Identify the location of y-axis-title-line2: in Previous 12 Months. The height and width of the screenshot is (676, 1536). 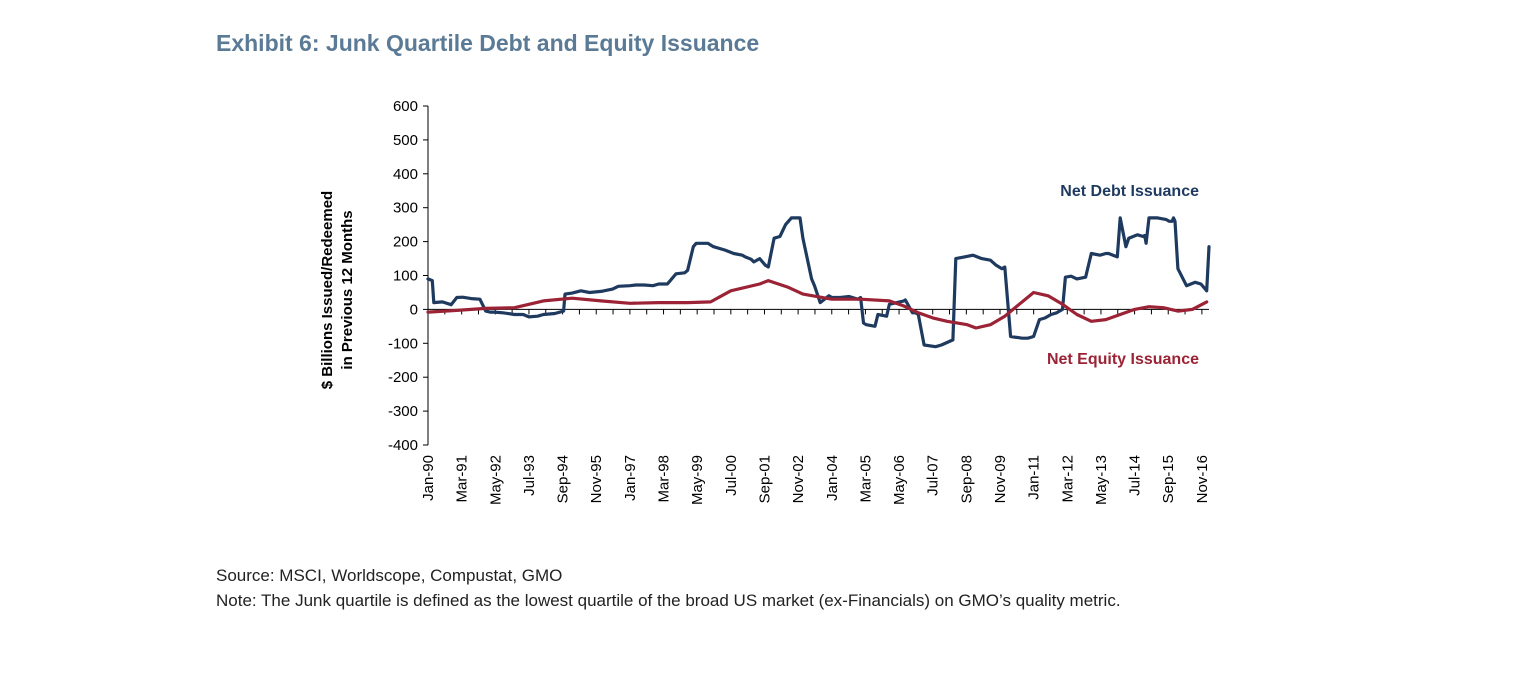
(347, 289).